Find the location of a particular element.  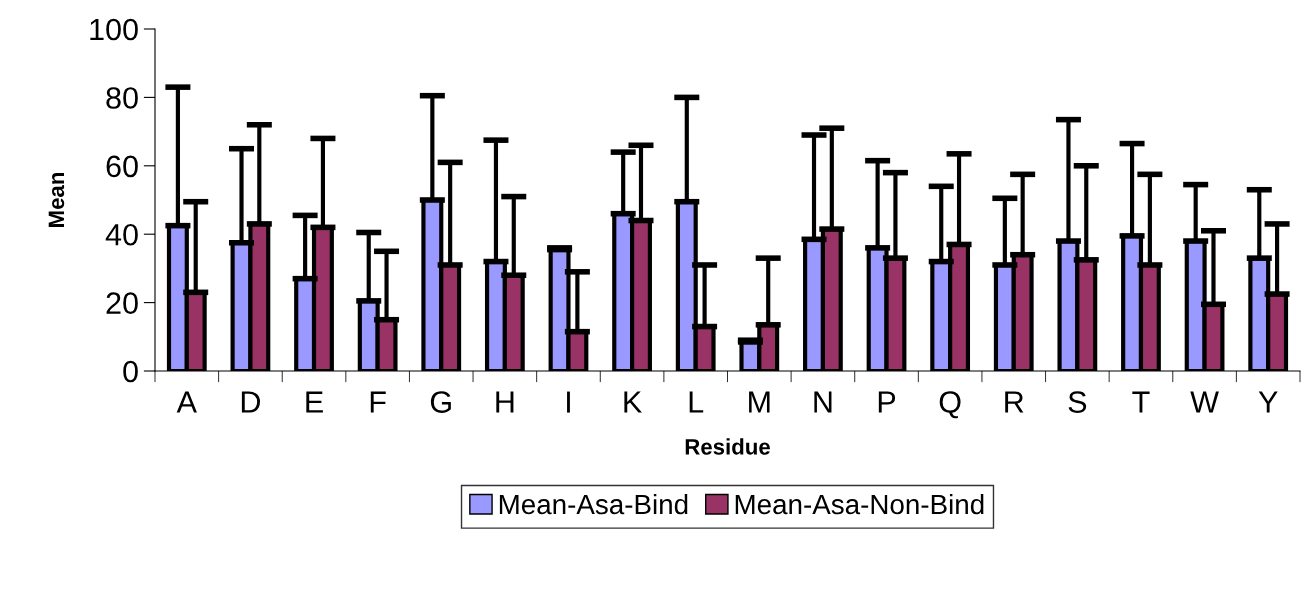

x-tick-label: G is located at coordinates (440, 402).